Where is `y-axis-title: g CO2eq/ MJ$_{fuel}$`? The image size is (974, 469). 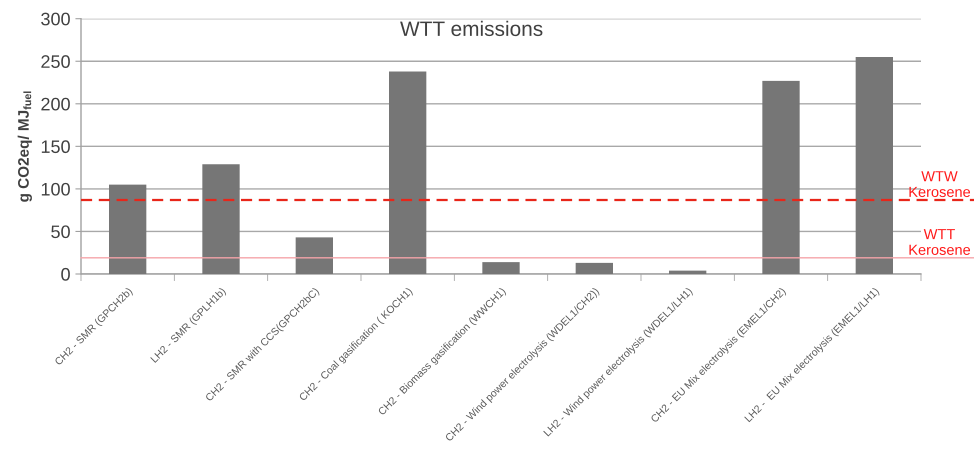 y-axis-title: g CO2eq/ MJ$_{fuel}$ is located at coordinates (25, 146).